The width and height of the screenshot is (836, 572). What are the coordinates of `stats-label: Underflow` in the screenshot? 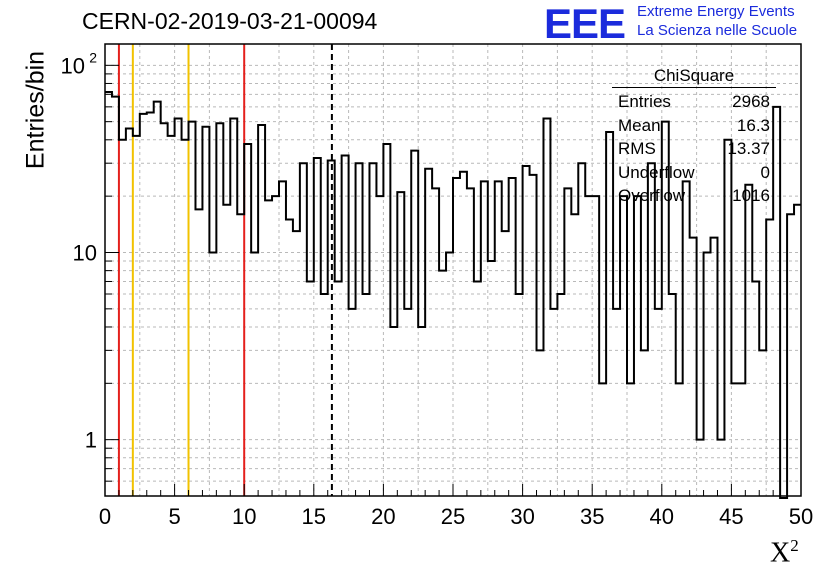 It's located at (656, 172).